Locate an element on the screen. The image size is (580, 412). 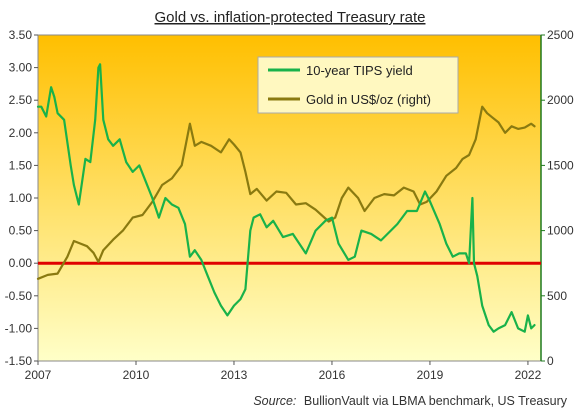
y-left-tick-label: -1.50 is located at coordinates (19, 361).